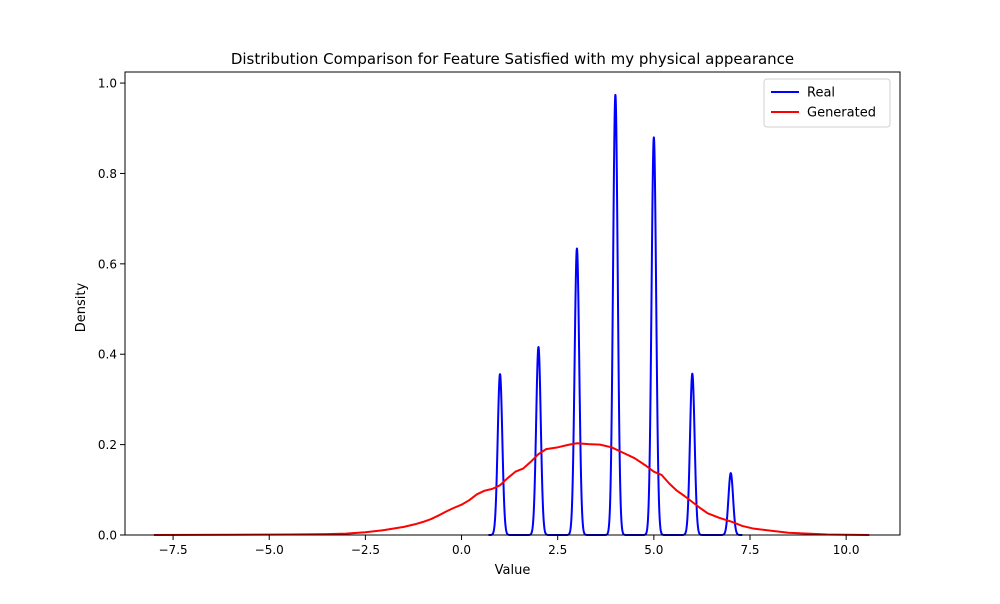 The width and height of the screenshot is (1000, 604). What do you see at coordinates (81, 307) in the screenshot?
I see `y-axis-label: Density` at bounding box center [81, 307].